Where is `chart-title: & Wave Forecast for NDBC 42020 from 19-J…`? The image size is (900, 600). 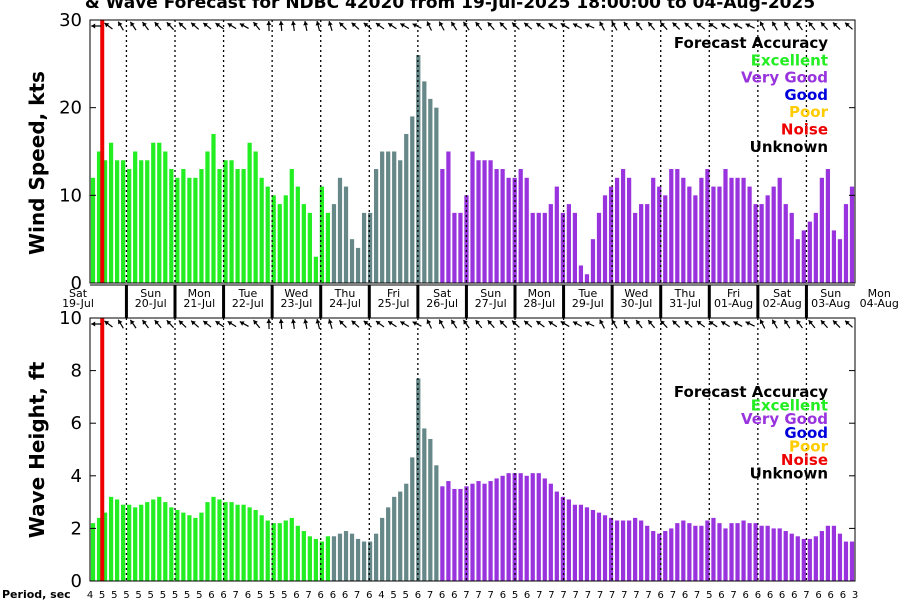 chart-title: & Wave Forecast for NDBC 42020 from 19-J… is located at coordinates (450, 6).